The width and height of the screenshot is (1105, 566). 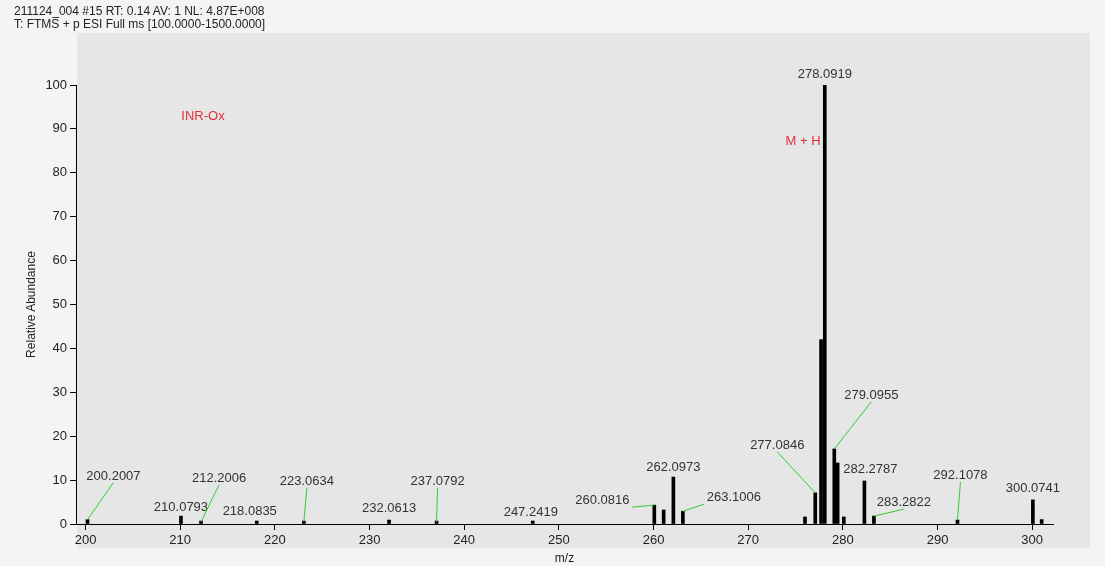 I want to click on annotation: INR-Ox, so click(x=203, y=115).